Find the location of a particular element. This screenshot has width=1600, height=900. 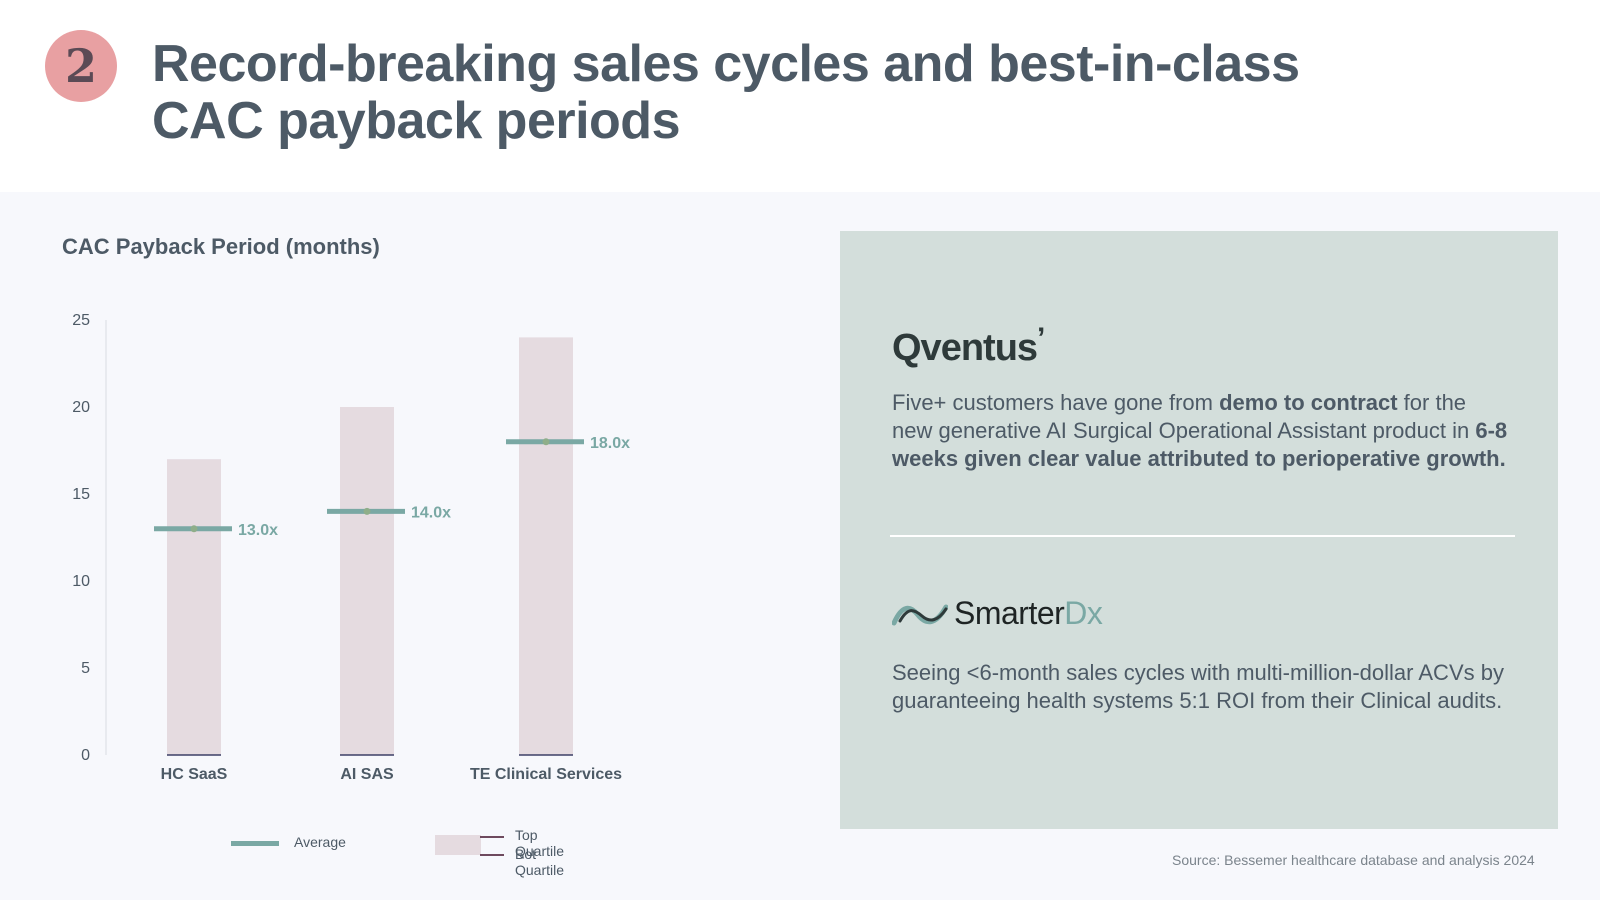

y-tick-label: 0 is located at coordinates (85, 755).